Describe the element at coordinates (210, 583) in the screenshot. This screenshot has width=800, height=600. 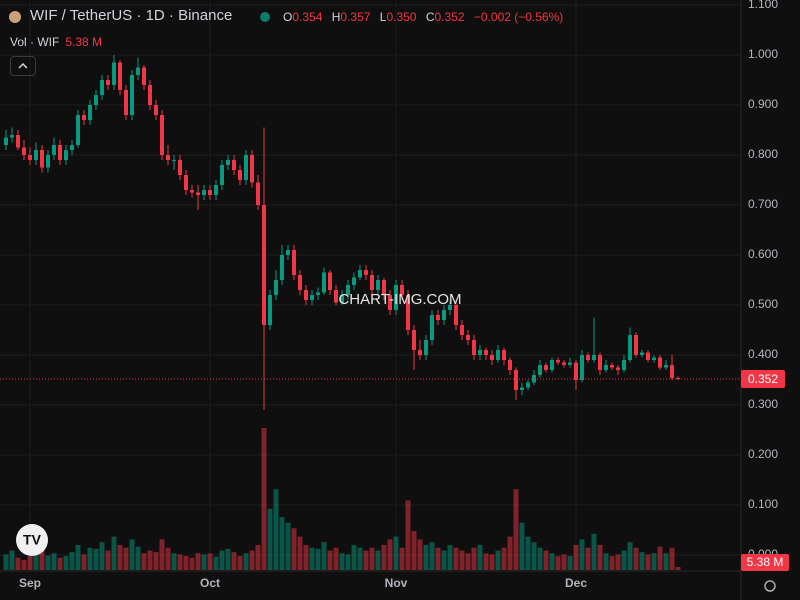
I see `x-tick-label: Oct` at that location.